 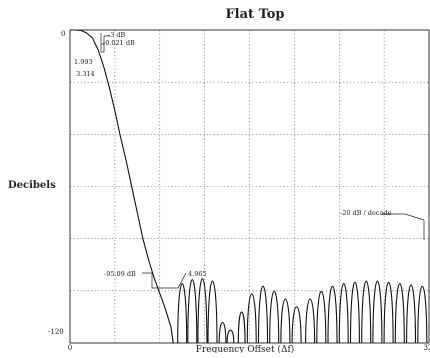 I want to click on annotation-9509db: -95.09 dB, so click(x=120, y=274).